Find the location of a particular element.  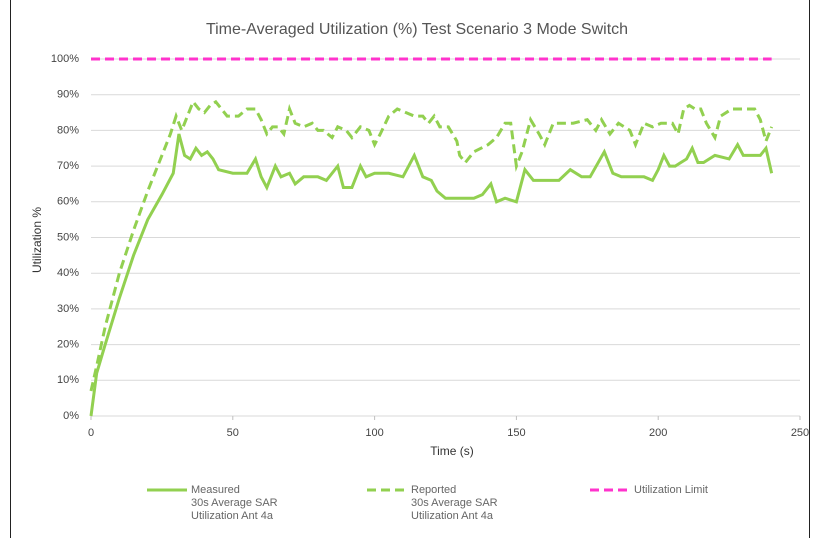

y-tick-label: 80% is located at coordinates (68, 130).